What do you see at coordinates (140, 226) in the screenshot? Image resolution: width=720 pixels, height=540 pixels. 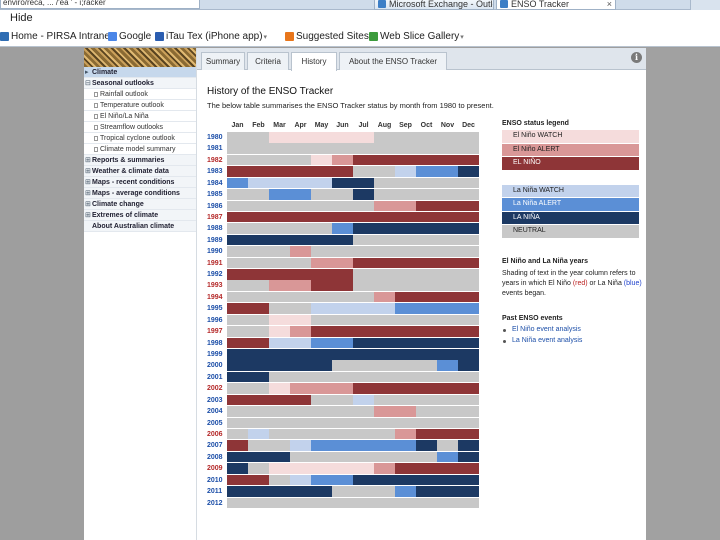 I see `sidebar-item: About Australian climate` at bounding box center [140, 226].